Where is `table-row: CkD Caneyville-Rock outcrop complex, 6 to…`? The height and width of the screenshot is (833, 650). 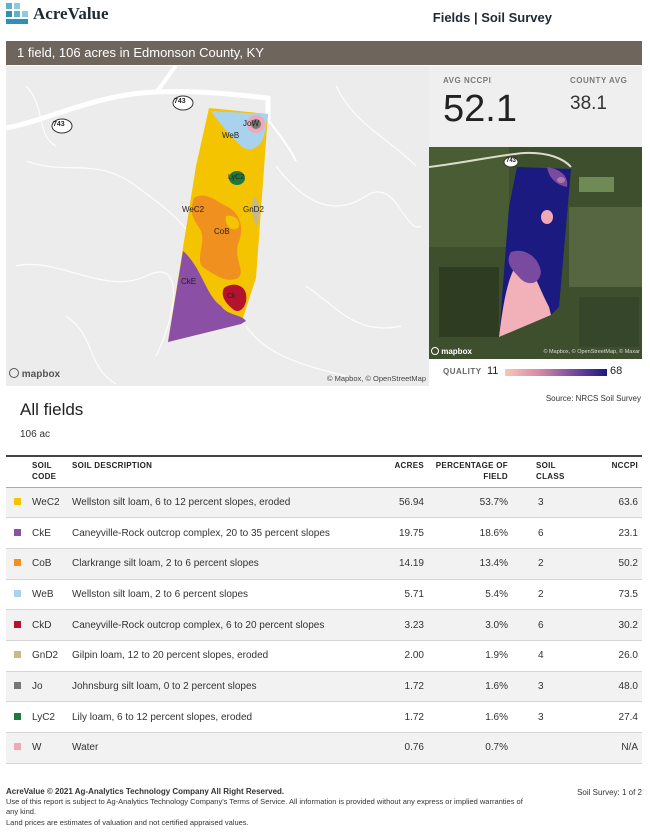
table-row: CkD Caneyville-Rock outcrop complex, 6 to… is located at coordinates (324, 625).